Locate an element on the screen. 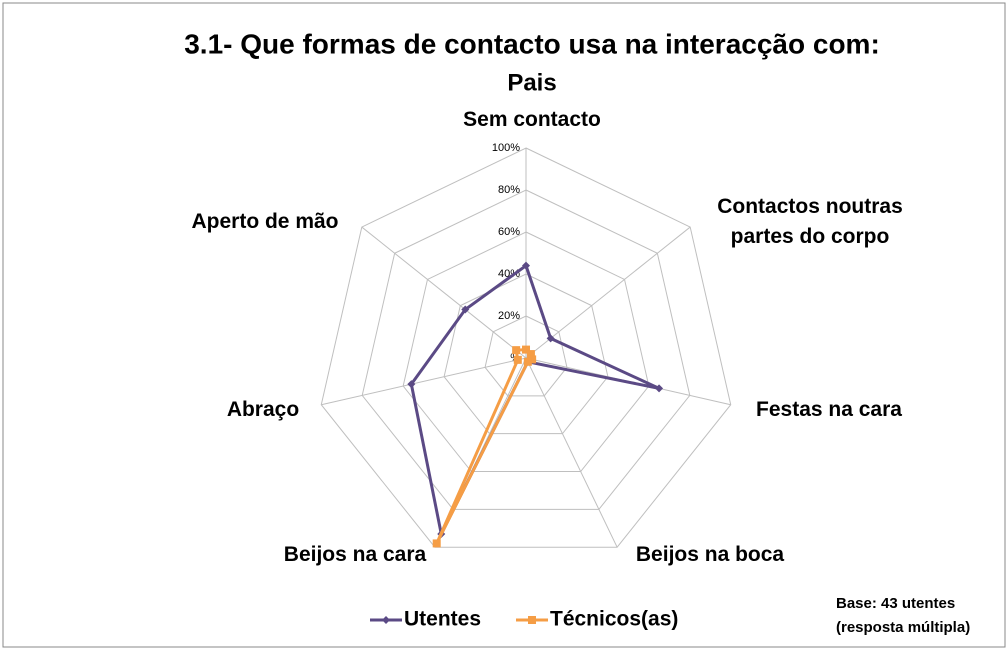 The image size is (1008, 650). note-line: (resposta múltipla) is located at coordinates (903, 627).